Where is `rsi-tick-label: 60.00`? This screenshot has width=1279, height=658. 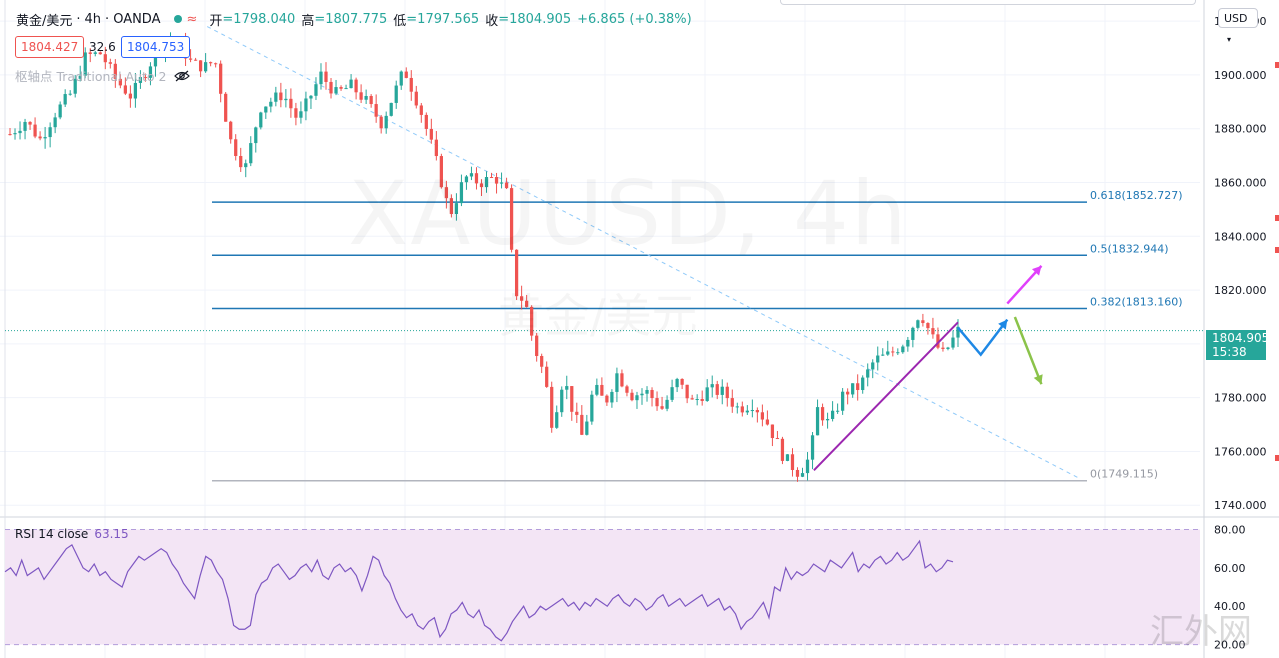 rsi-tick-label: 60.00 is located at coordinates (1230, 568).